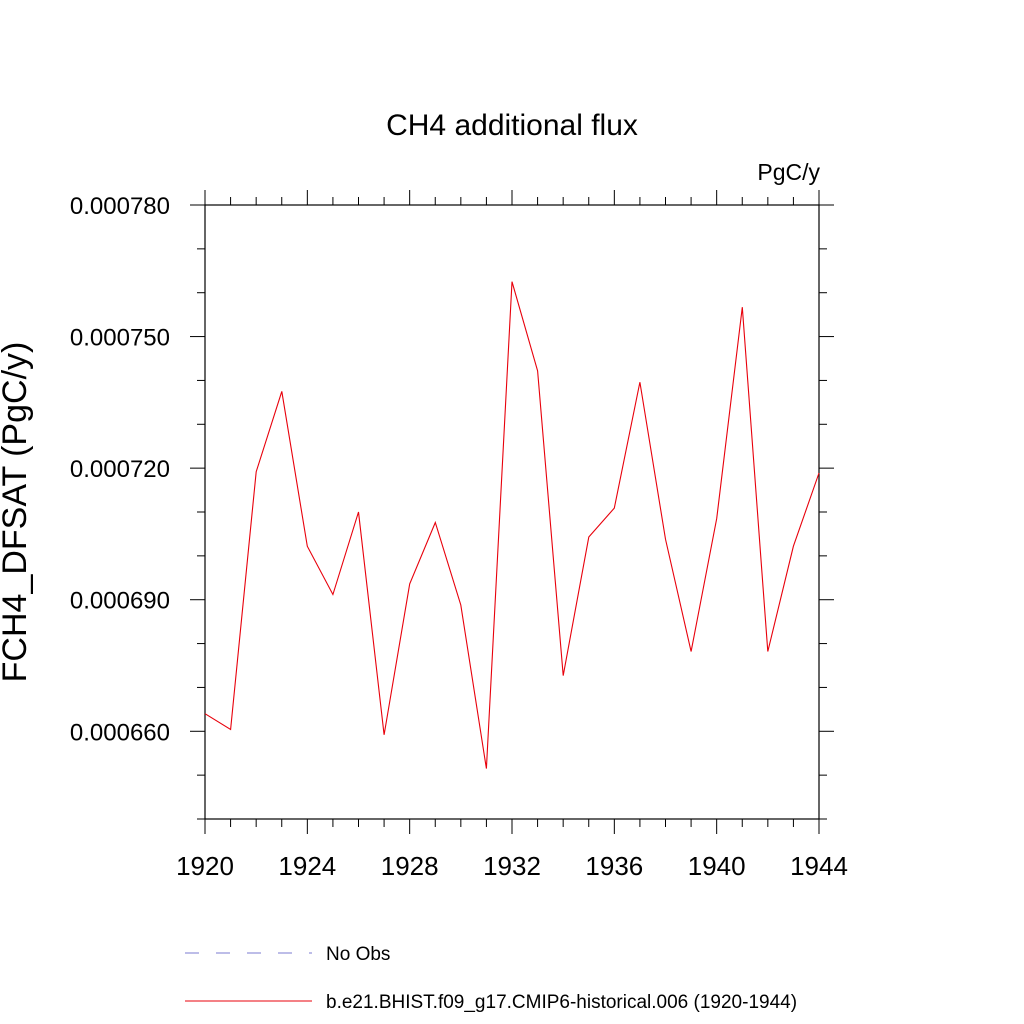 The height and width of the screenshot is (1024, 1024). I want to click on x-tick-label: 1936, so click(614, 866).